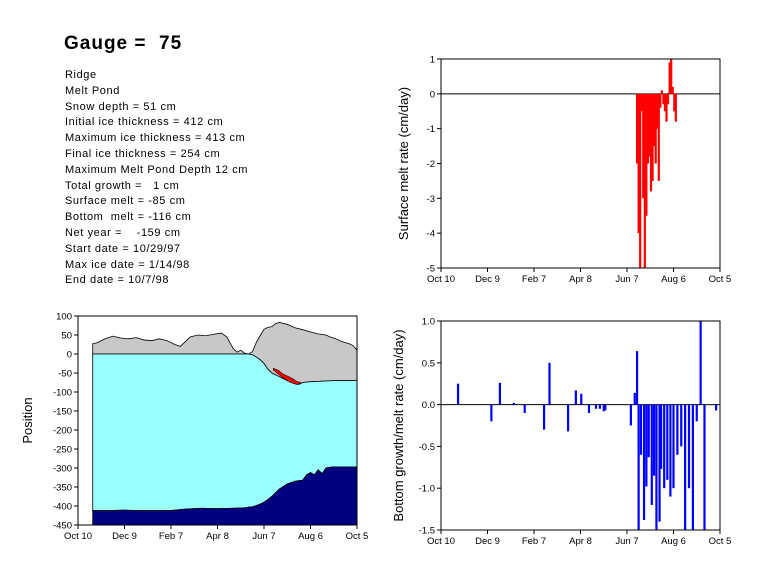  I want to click on y-tick-label: -0.5, so click(427, 447).